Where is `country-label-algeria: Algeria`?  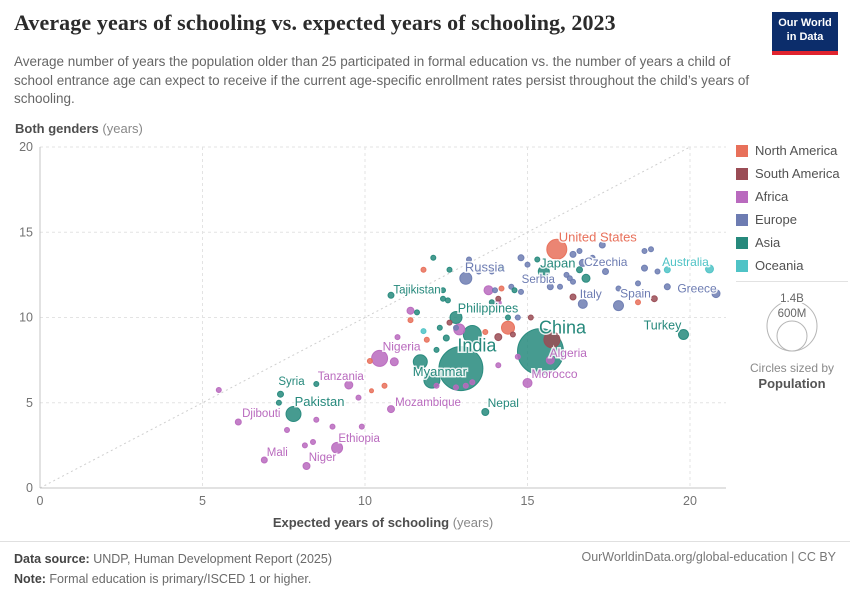 country-label-algeria: Algeria is located at coordinates (568, 353).